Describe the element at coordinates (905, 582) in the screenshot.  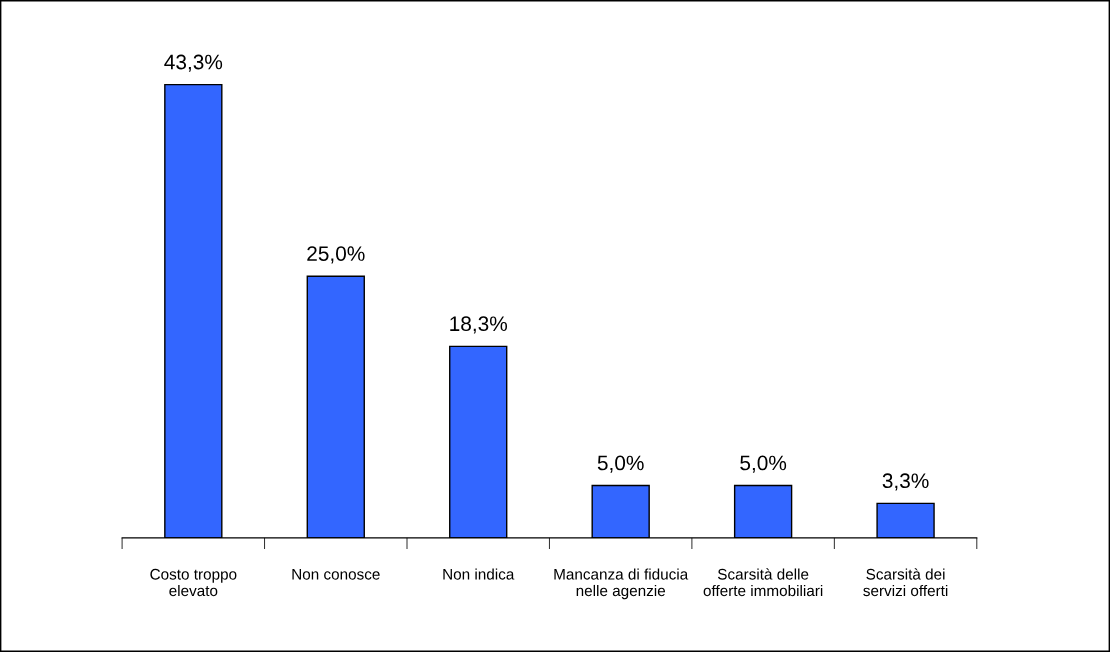
I see `x-tick-label: Scarsità dei servizi offerti` at that location.